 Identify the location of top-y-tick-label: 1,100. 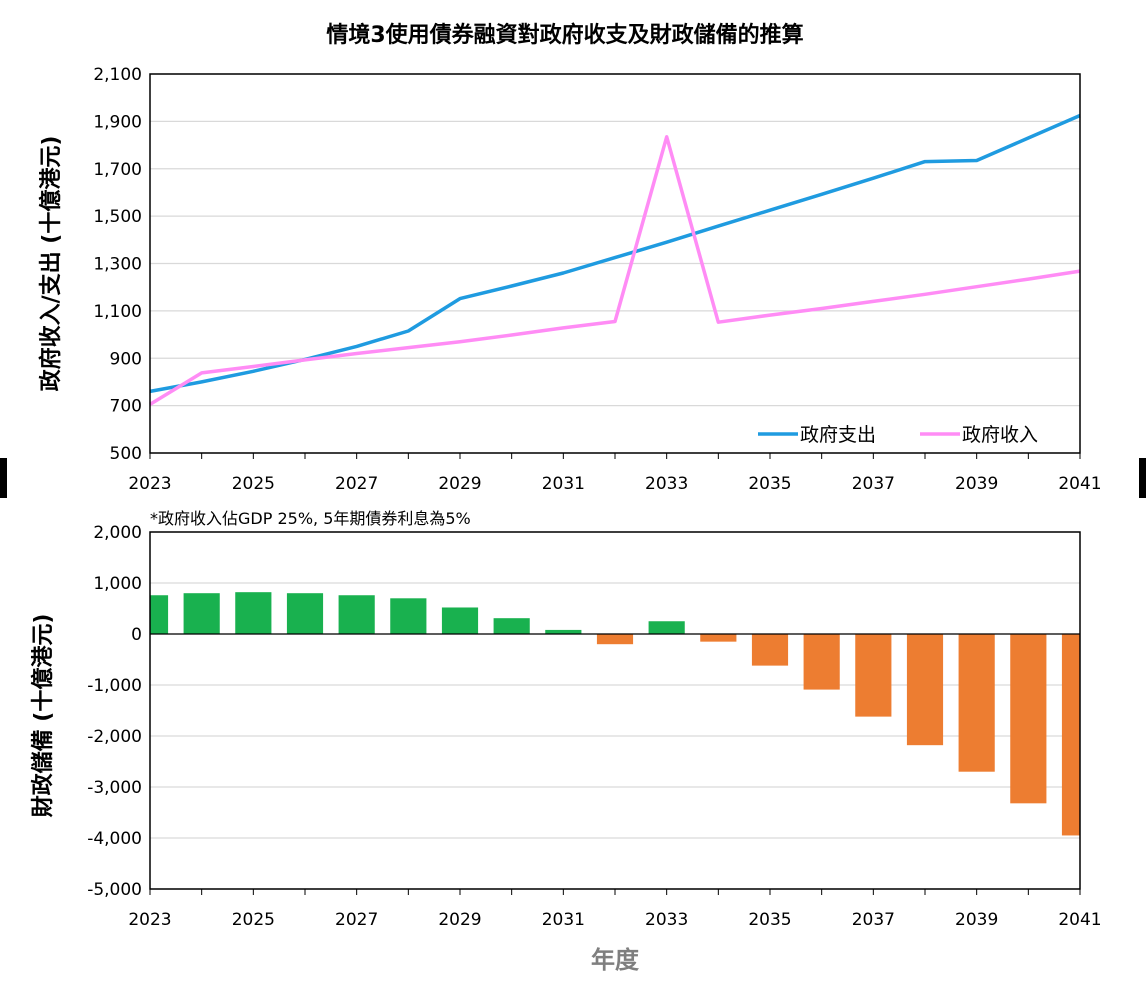
(117, 312).